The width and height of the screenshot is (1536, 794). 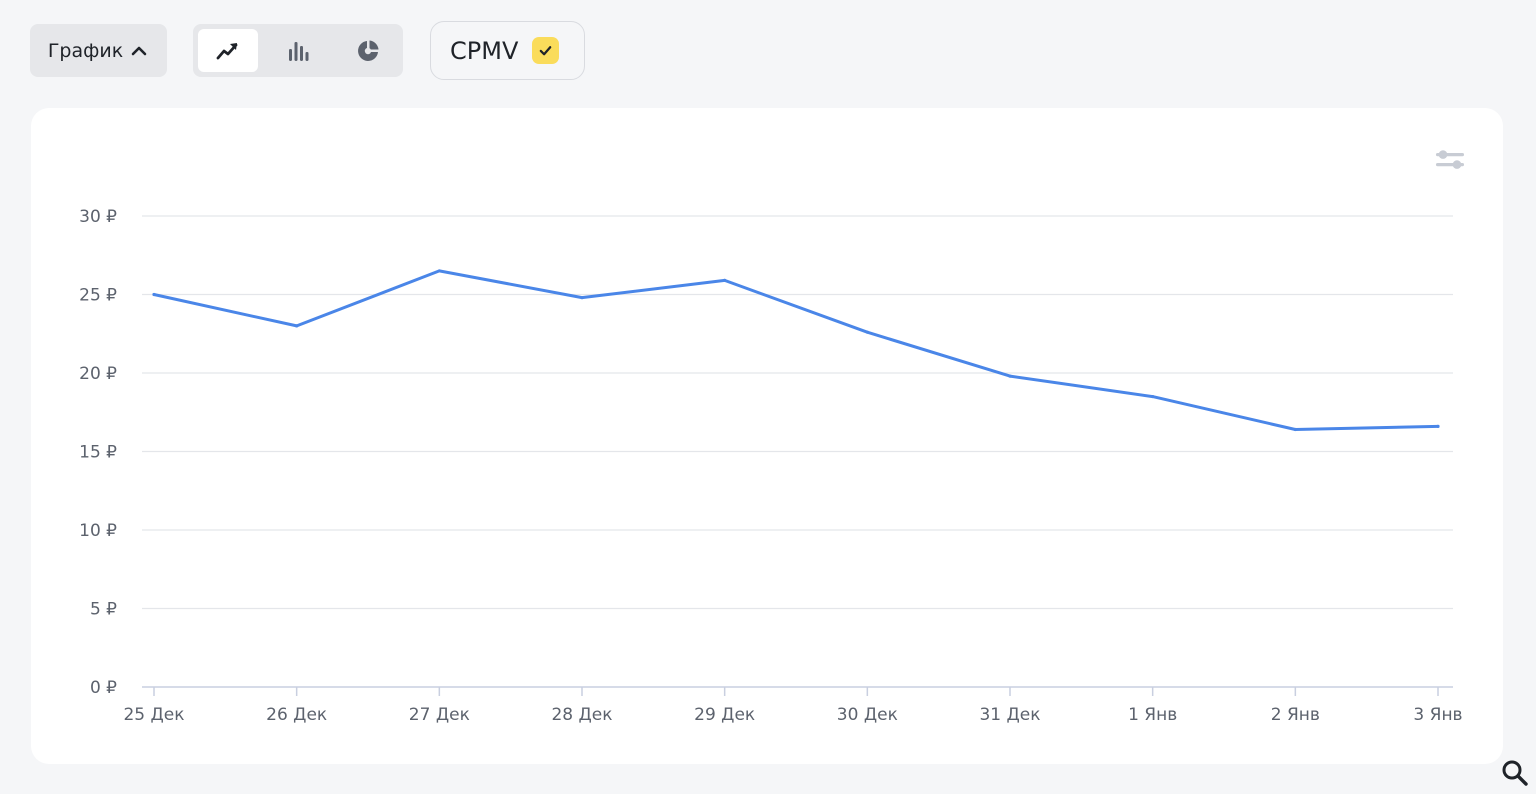 I want to click on pie-chart-icon, so click(x=368, y=50).